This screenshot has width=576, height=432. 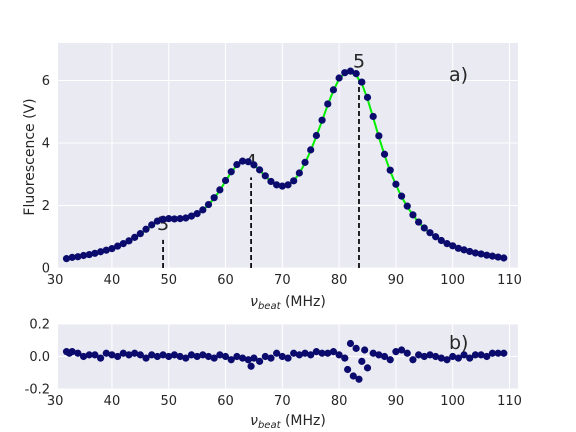 I want to click on x-tick-label-b: 100, so click(x=452, y=401).